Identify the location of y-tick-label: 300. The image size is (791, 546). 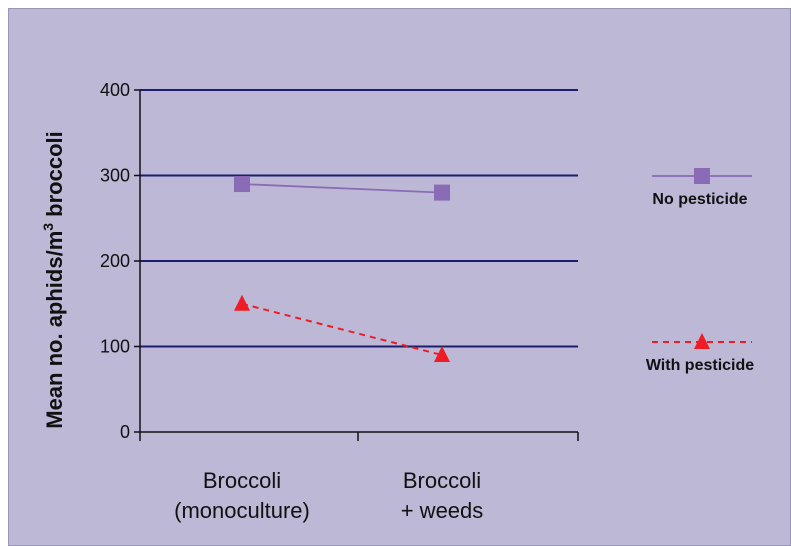
(115, 176).